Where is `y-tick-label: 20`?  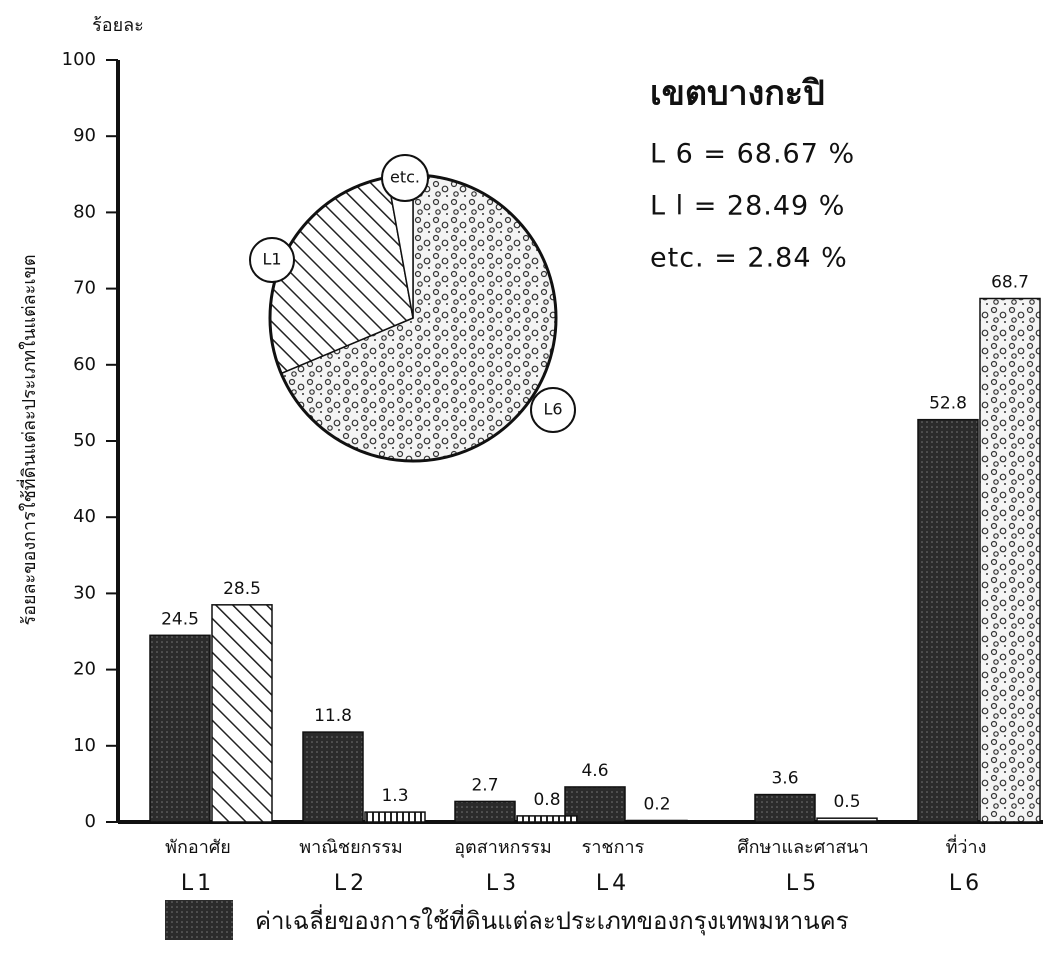 y-tick-label: 20 is located at coordinates (84, 669).